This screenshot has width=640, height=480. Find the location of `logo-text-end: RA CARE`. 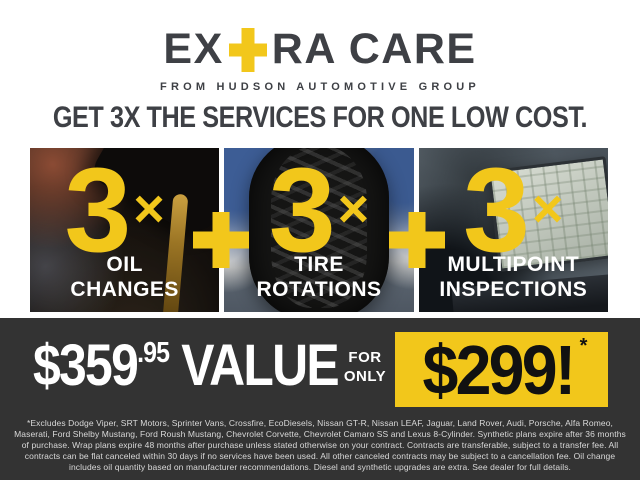

logo-text-end: RA CARE is located at coordinates (374, 48).